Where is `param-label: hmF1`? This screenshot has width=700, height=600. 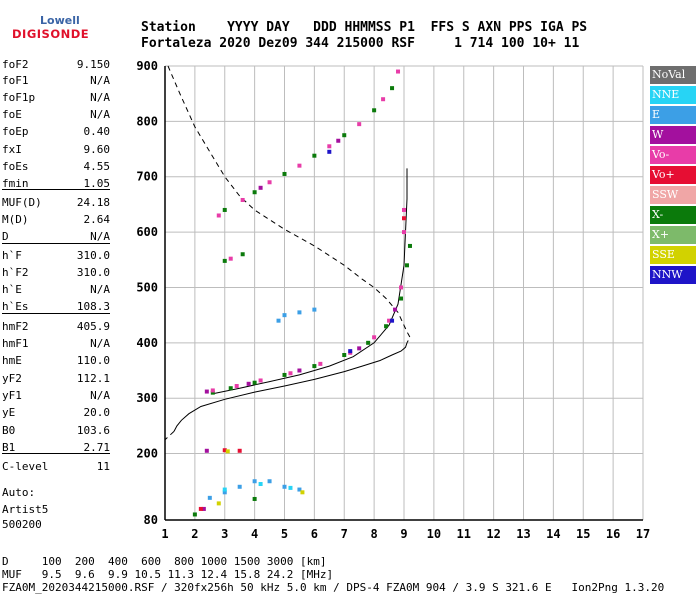 param-label: hmF1 is located at coordinates (15, 343).